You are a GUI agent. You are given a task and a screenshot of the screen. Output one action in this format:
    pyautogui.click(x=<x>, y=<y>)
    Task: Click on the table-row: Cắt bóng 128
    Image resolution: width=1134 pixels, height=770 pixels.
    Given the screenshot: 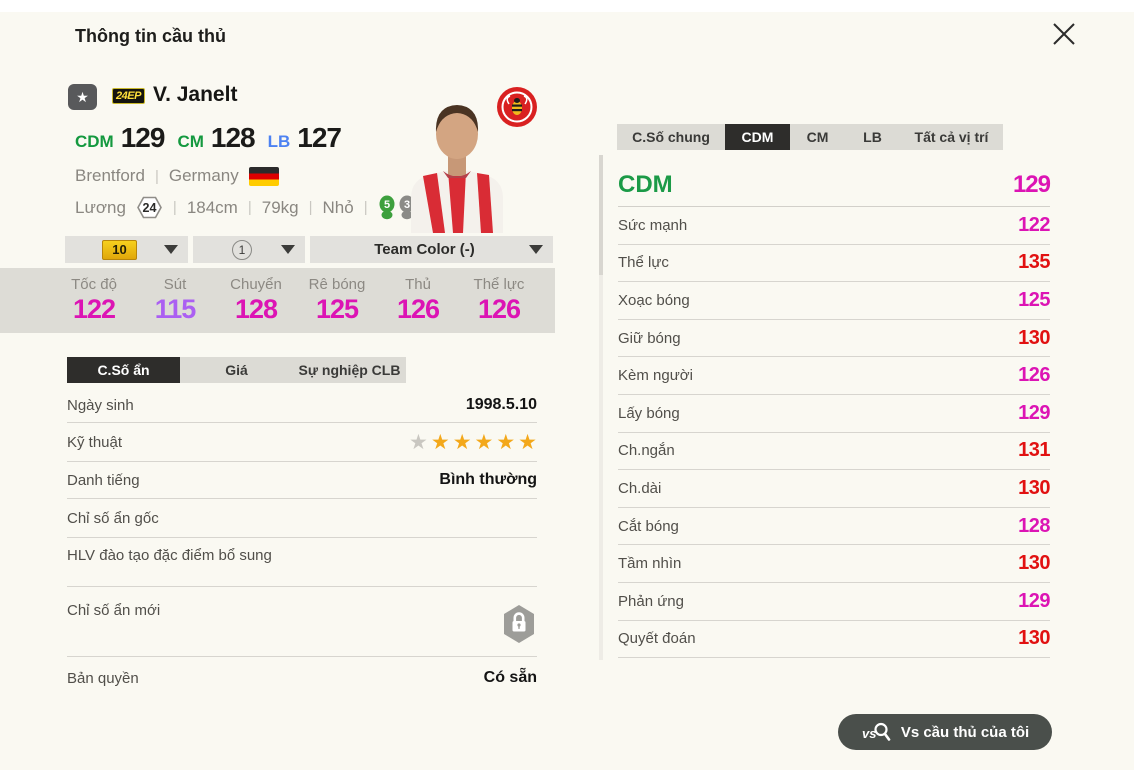 What is the action you would take?
    pyautogui.click(x=834, y=527)
    